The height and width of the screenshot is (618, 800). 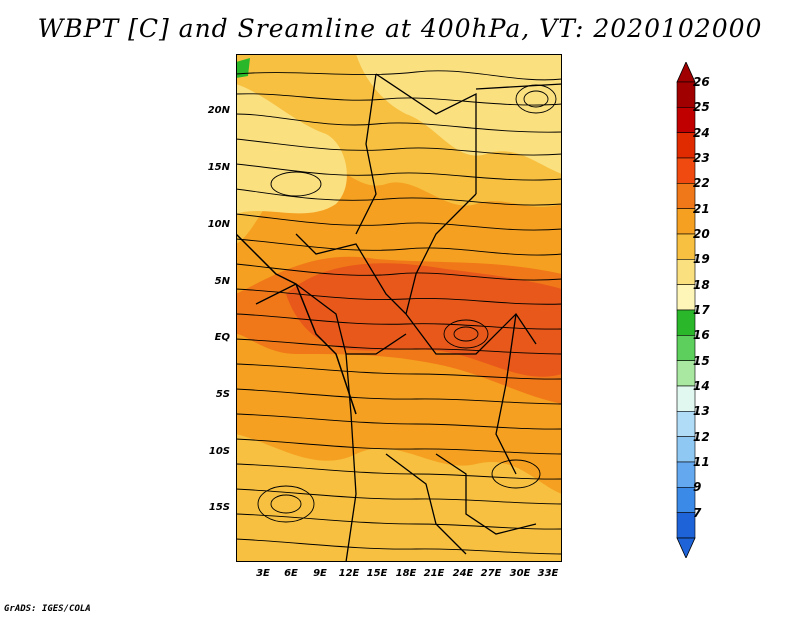 I want to click on colorbar-label: 15, so click(x=701, y=360).